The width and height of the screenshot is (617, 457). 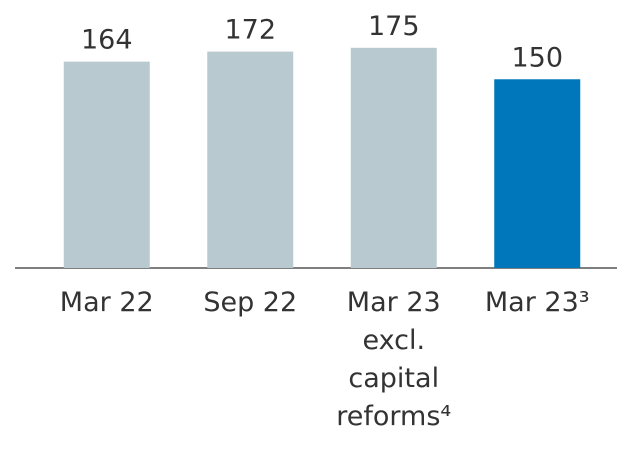 I want to click on x-tick-label: Mar 23³, so click(x=537, y=302).